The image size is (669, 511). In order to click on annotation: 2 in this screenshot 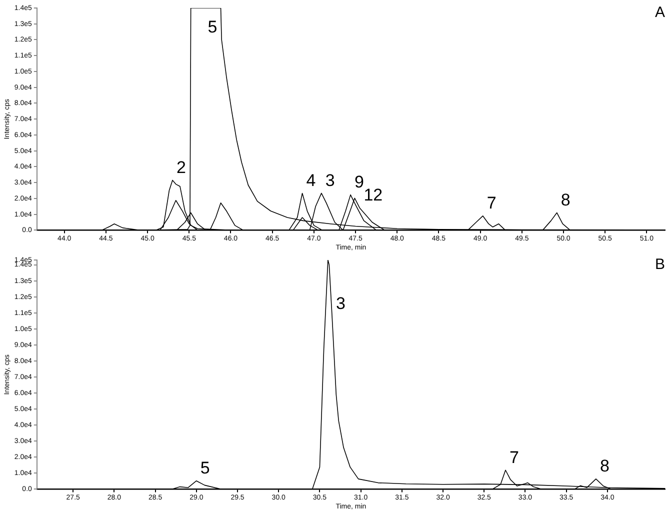, I will do `click(181, 167)`.